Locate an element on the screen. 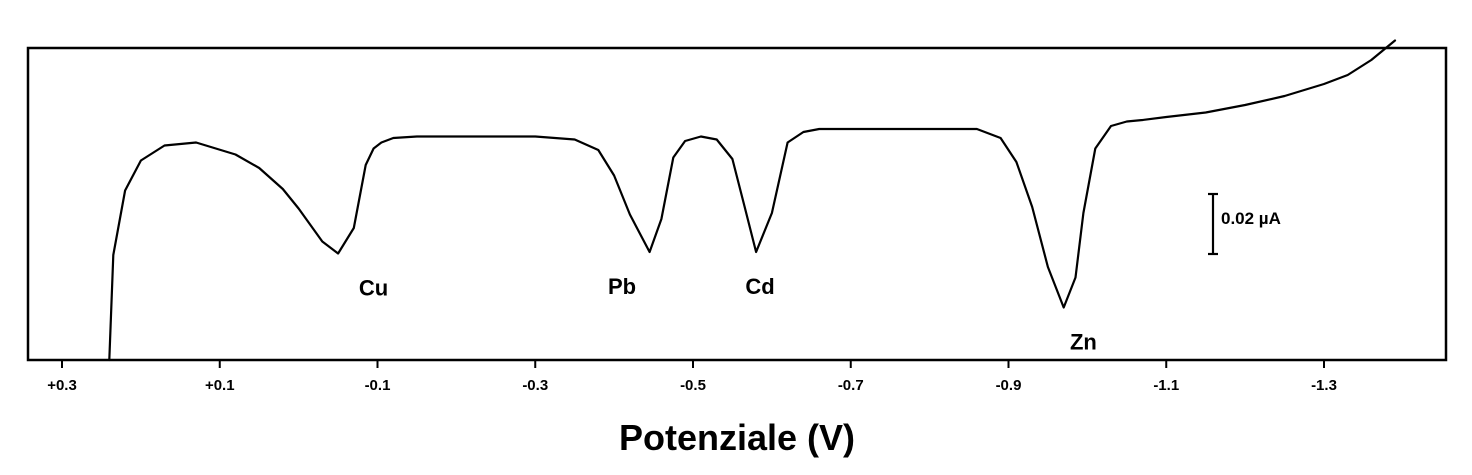 This screenshot has width=1472, height=475. scale-bar-label: 0.02 µA is located at coordinates (1251, 218).